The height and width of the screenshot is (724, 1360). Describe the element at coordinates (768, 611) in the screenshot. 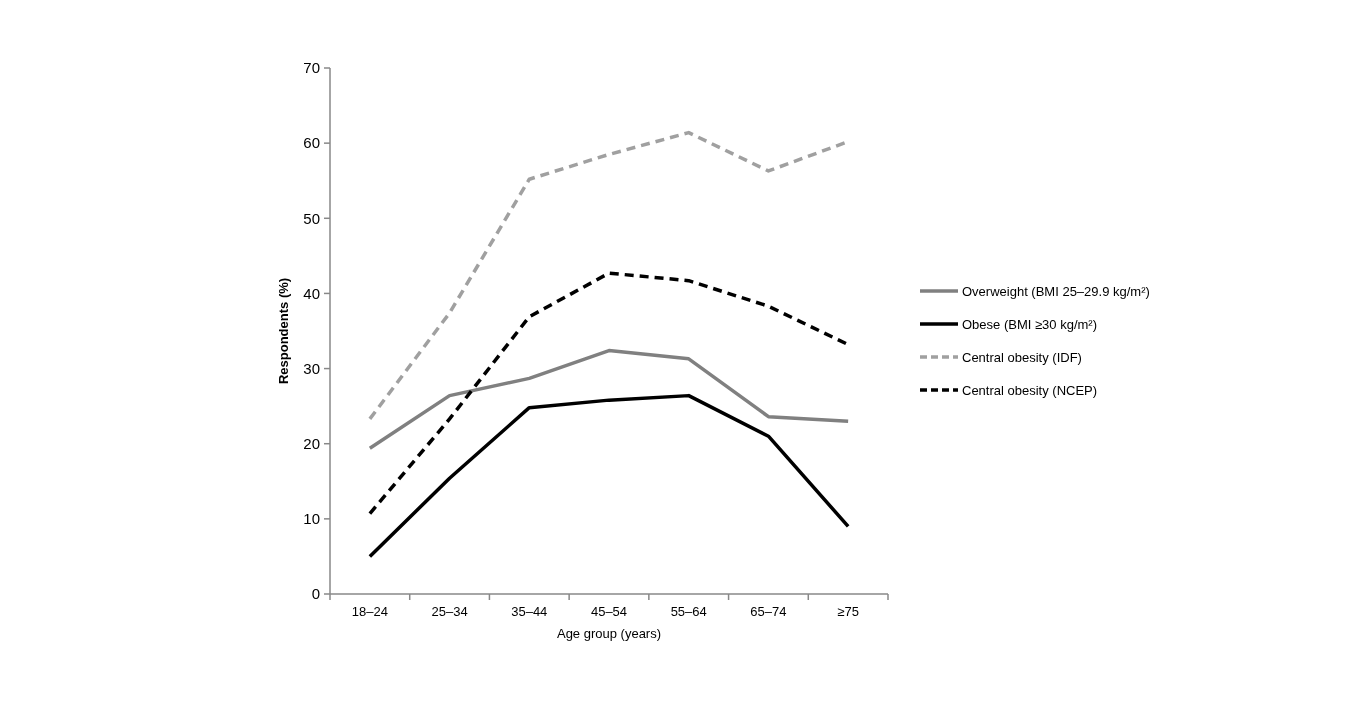

I see `x-tick-label: 65–74` at that location.